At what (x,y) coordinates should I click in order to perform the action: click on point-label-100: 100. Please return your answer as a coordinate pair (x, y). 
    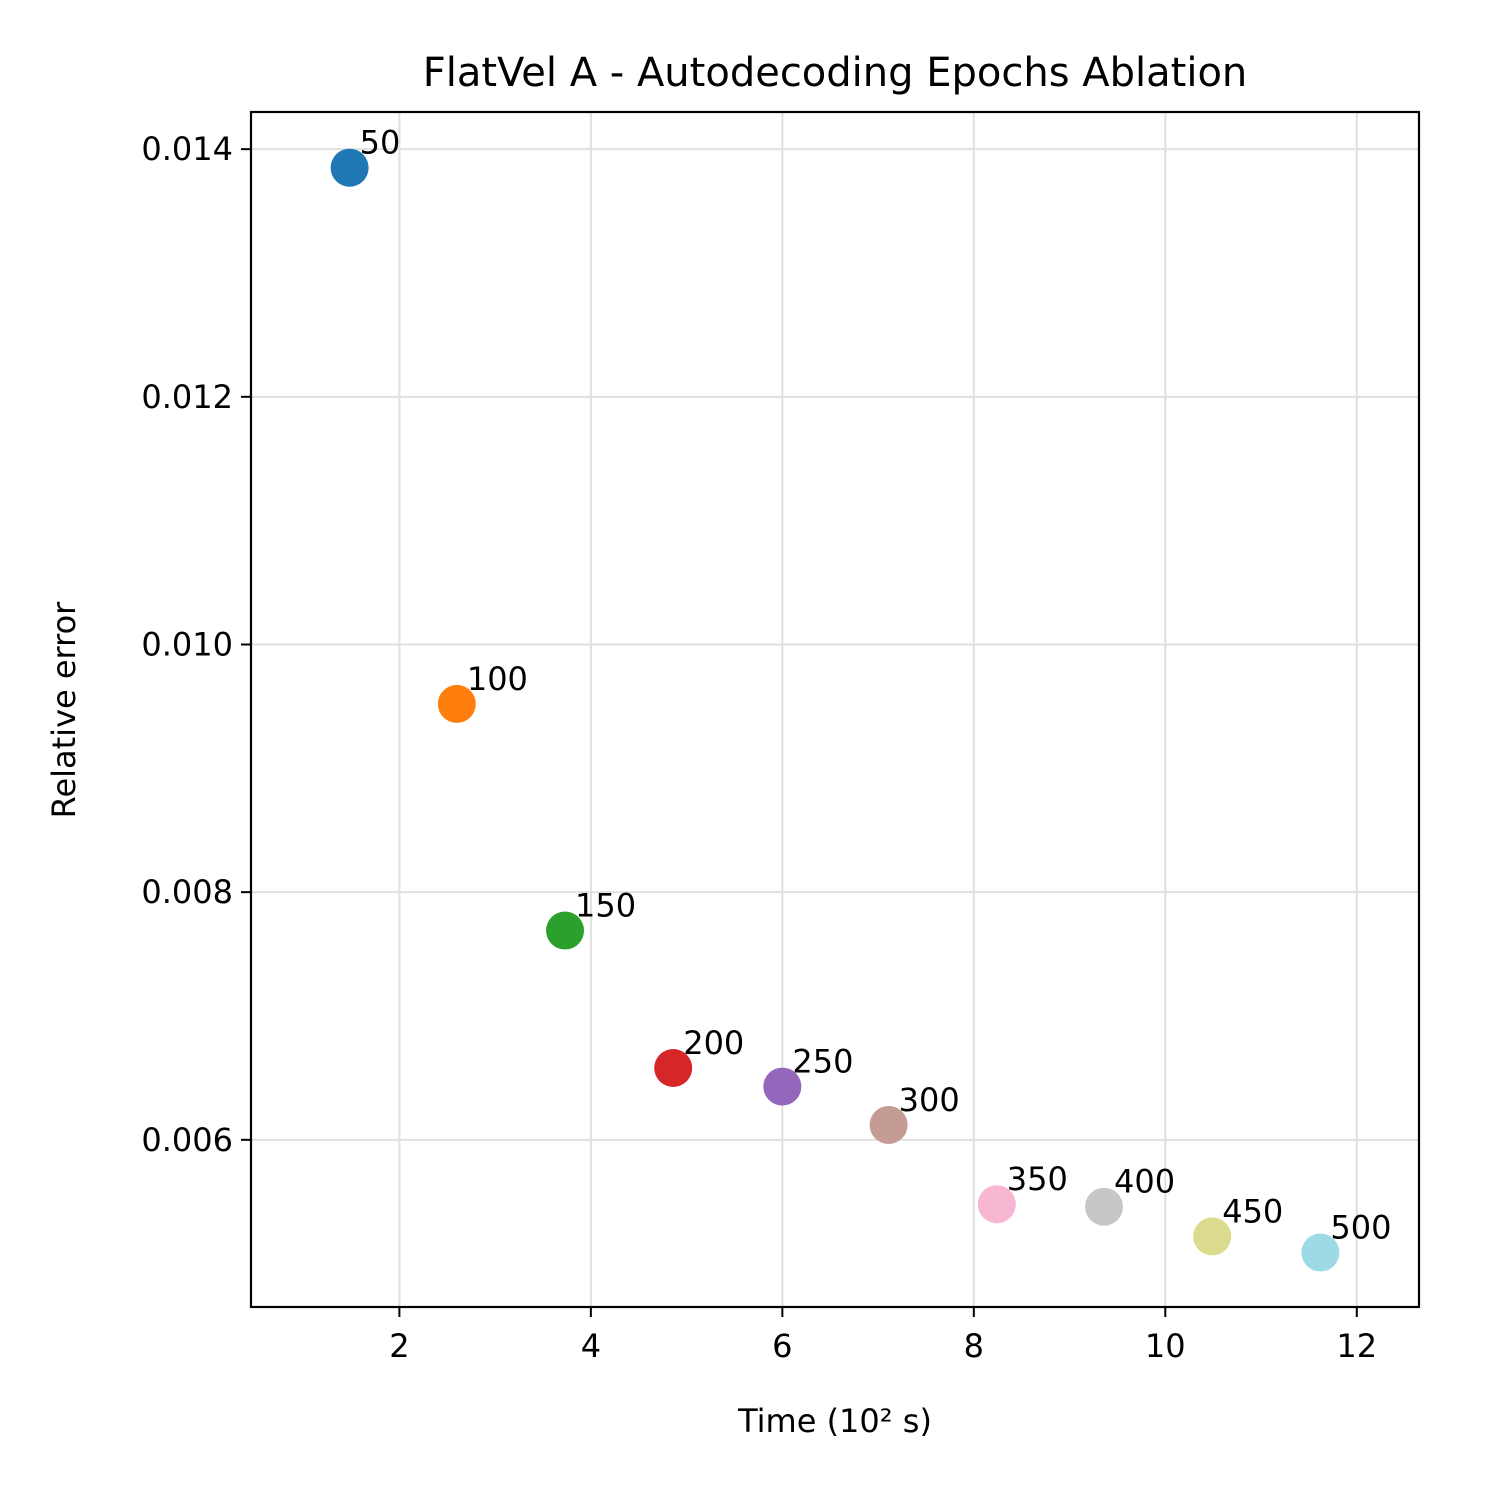
    Looking at the image, I should click on (497, 679).